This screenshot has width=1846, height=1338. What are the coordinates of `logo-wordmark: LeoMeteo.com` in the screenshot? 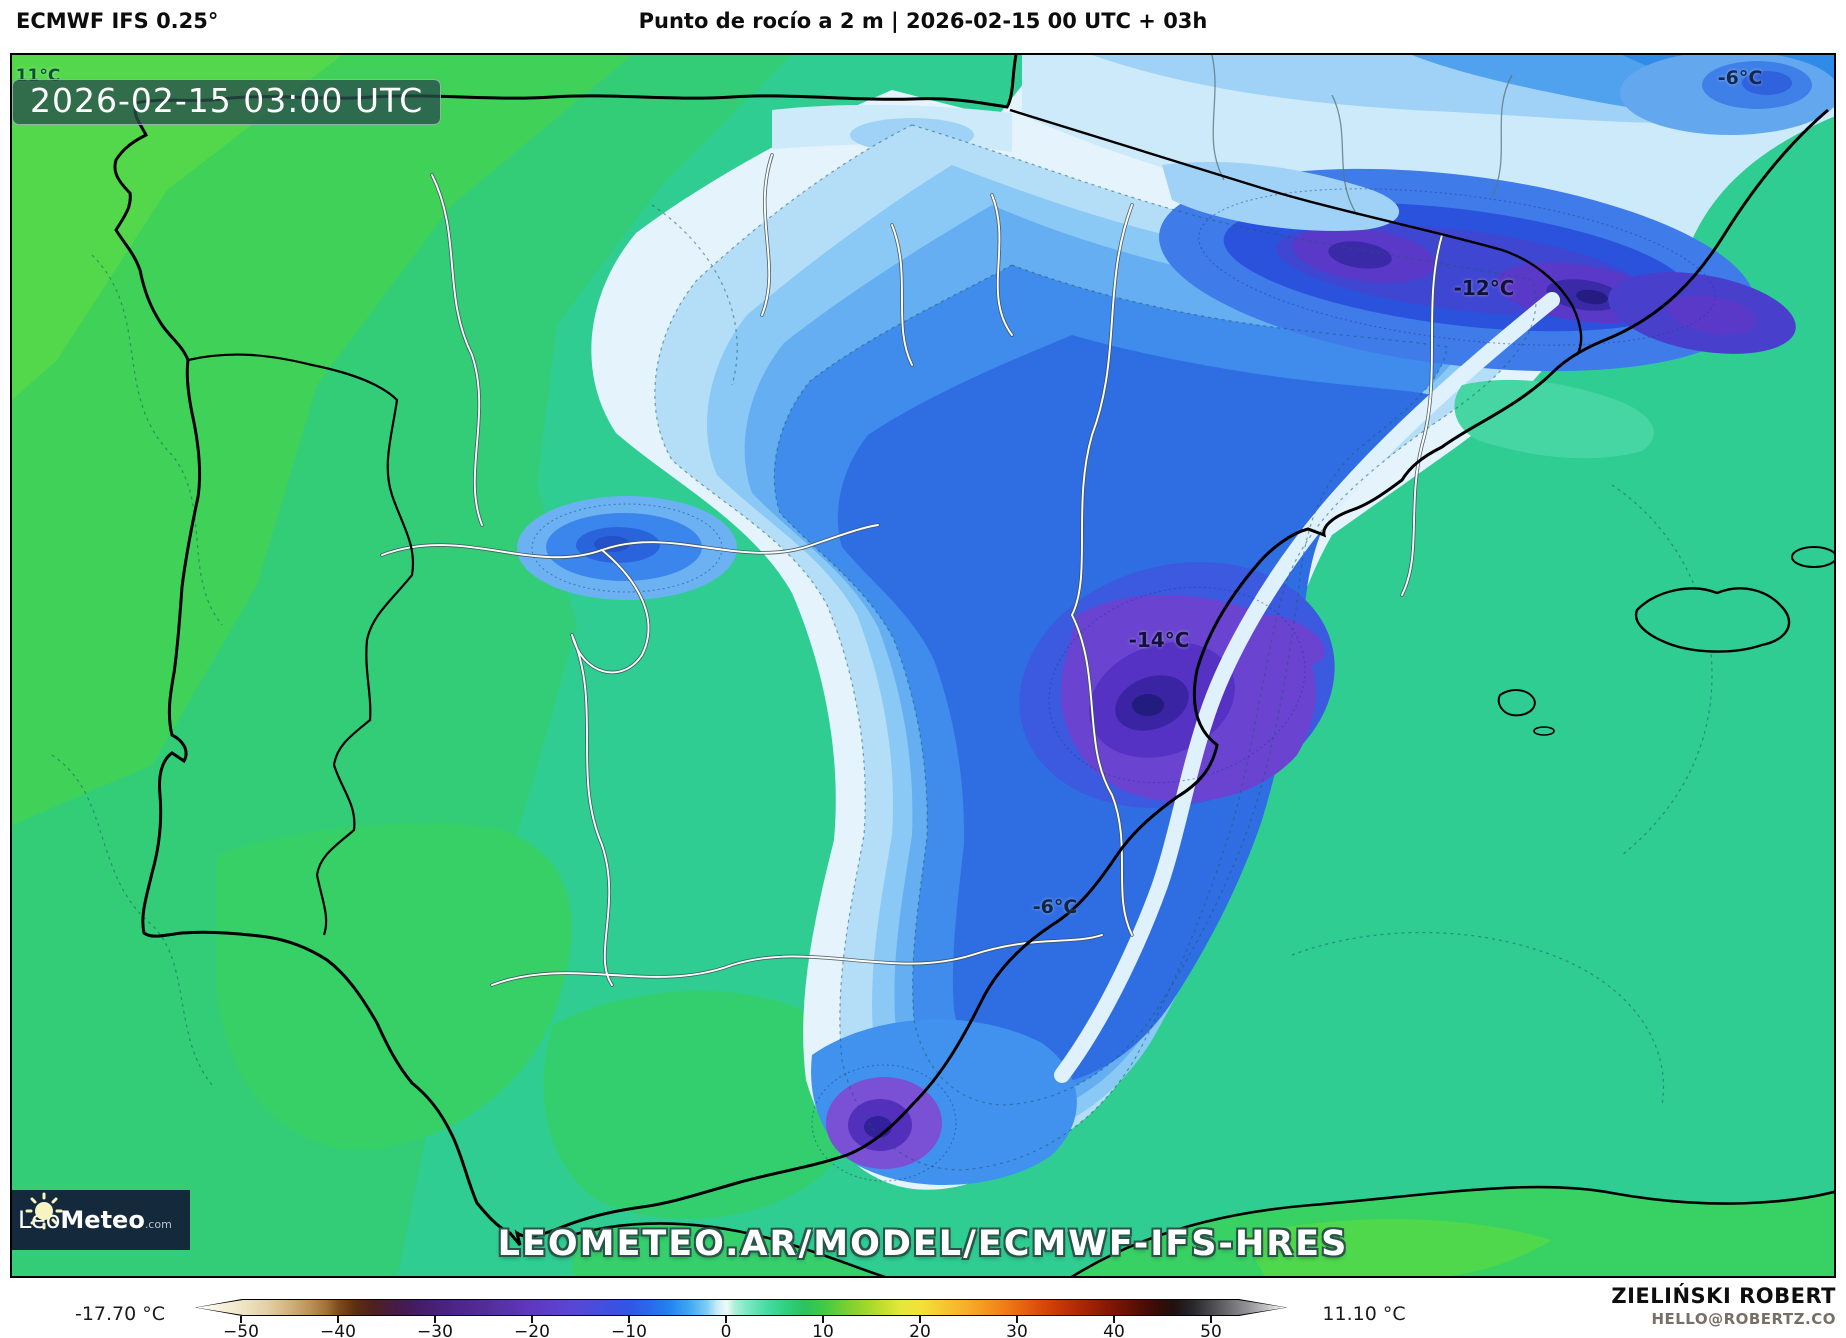 It's located at (95, 1220).